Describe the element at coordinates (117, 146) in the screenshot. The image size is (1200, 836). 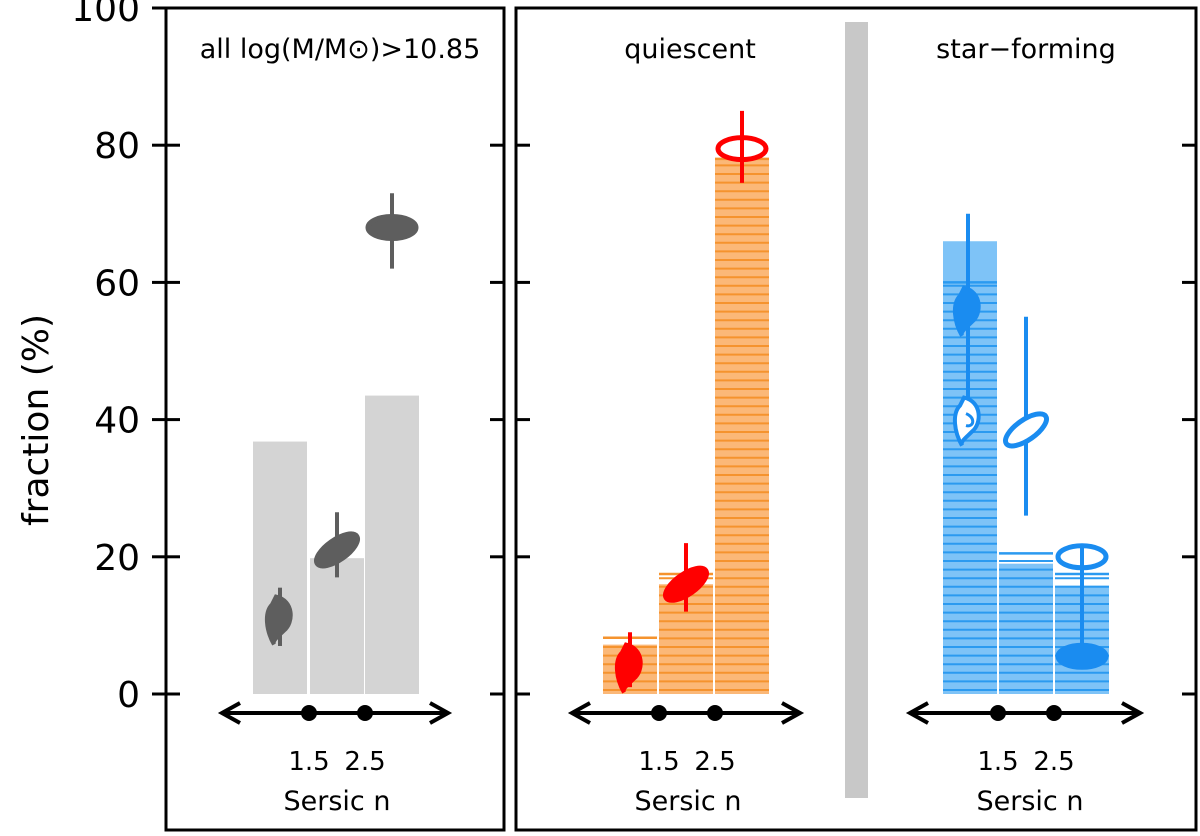
I see `y-tick-label: 80` at that location.